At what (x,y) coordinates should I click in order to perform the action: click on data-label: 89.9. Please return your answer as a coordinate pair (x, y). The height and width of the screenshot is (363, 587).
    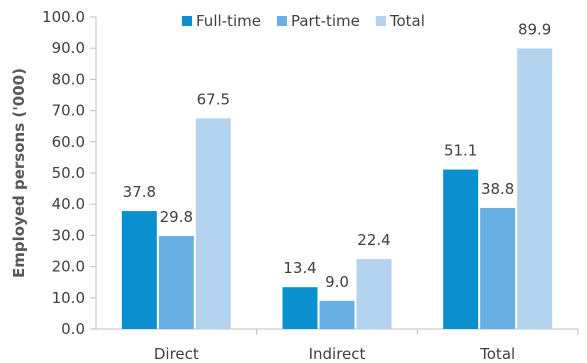
    Looking at the image, I should click on (534, 30).